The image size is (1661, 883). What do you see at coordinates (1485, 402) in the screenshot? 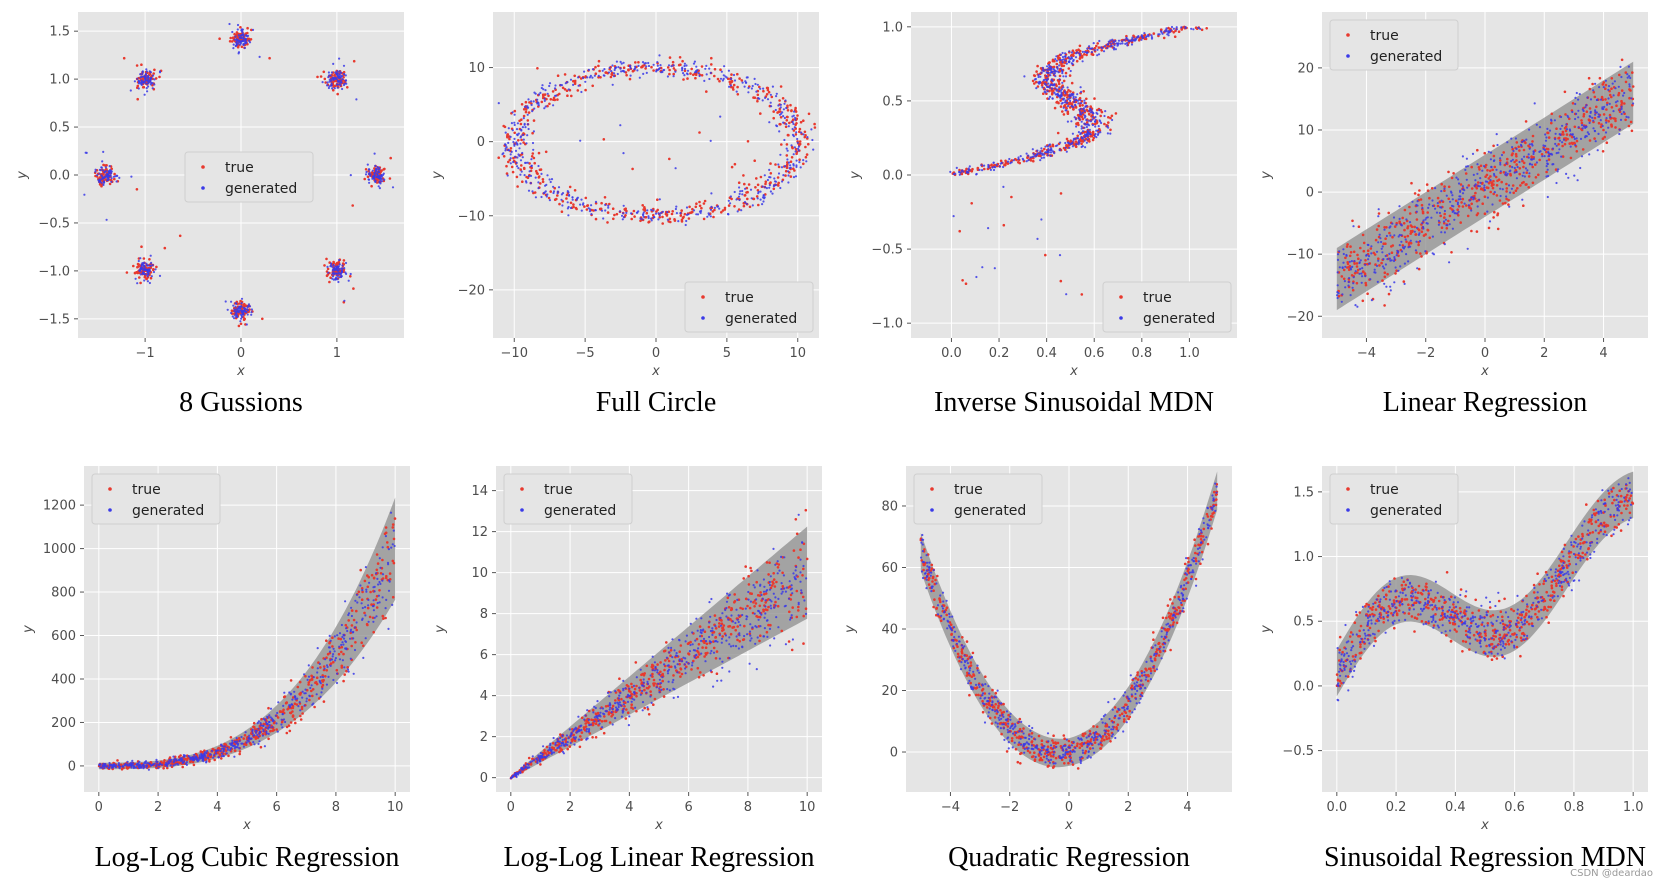
I see `panel-title: Linear Regression` at bounding box center [1485, 402].